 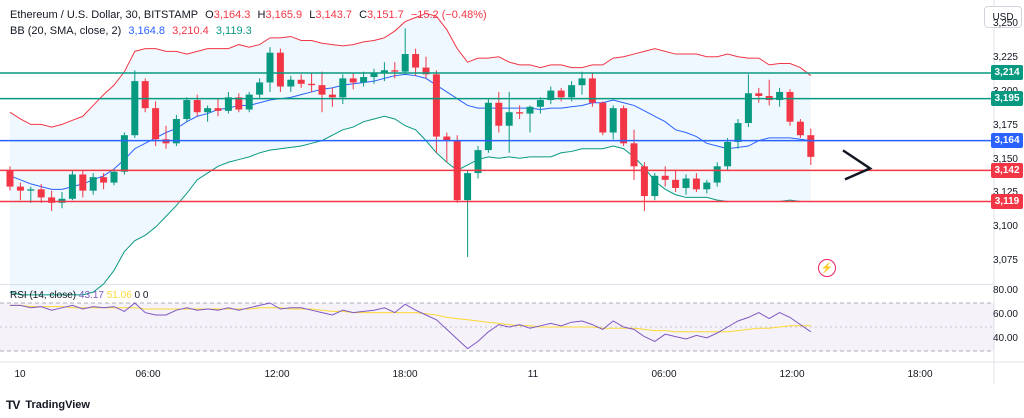 What do you see at coordinates (331, 15) in the screenshot?
I see `low-value: L3,143.7` at bounding box center [331, 15].